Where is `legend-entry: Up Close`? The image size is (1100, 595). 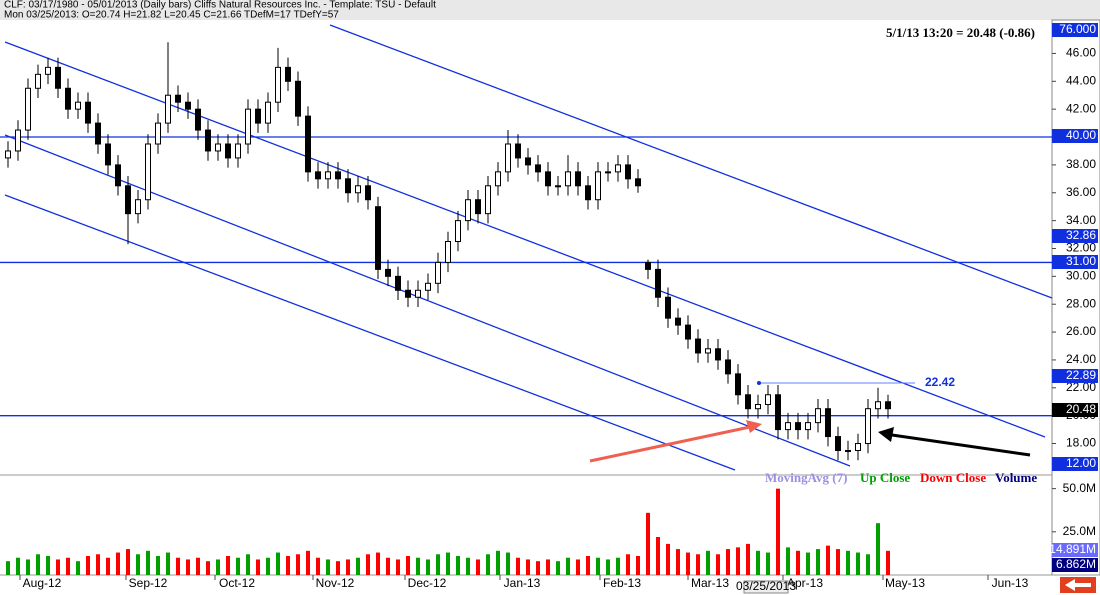 legend-entry: Up Close is located at coordinates (885, 477).